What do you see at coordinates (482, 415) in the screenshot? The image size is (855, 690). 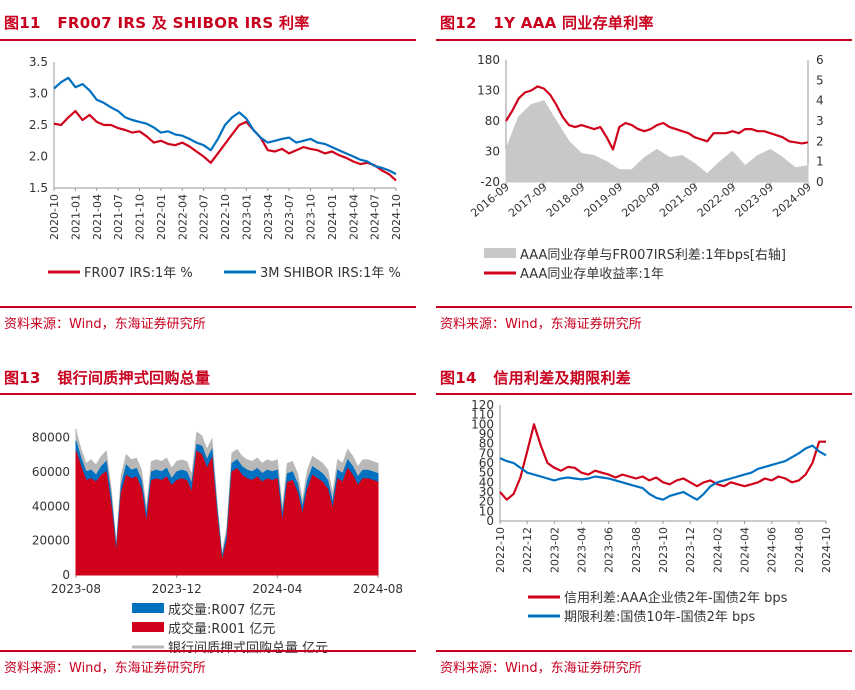 I see `y-tick-label: 110` at bounding box center [482, 415].